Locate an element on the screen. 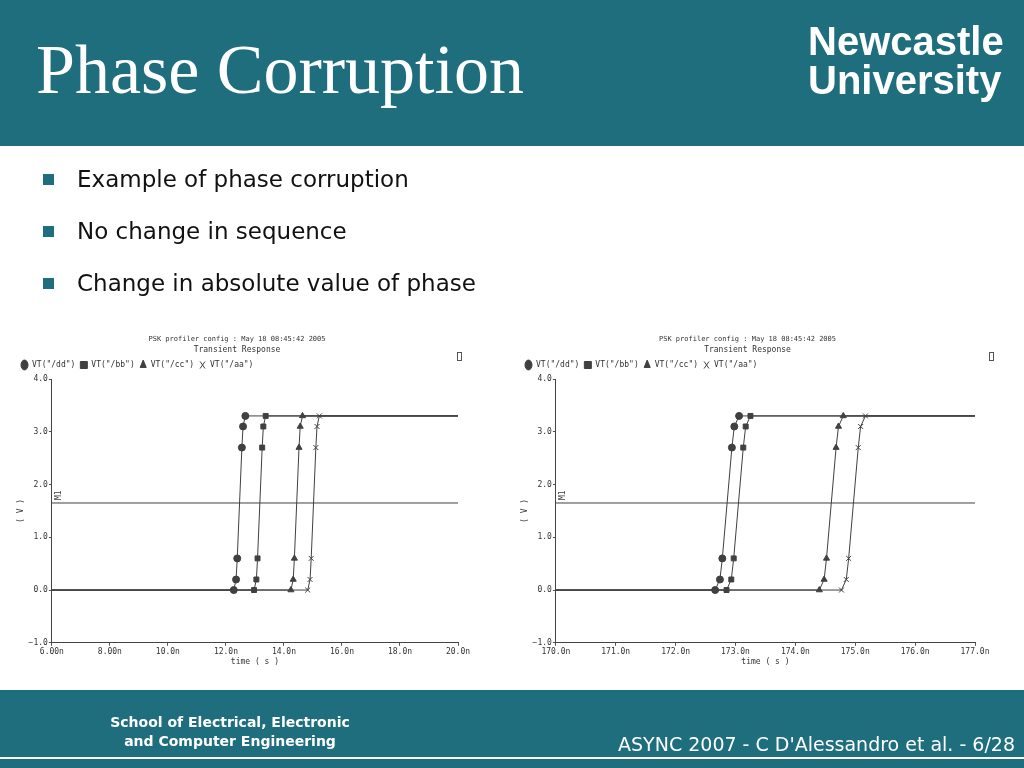 The height and width of the screenshot is (768, 1024). x-tick-label: 10.0n is located at coordinates (168, 651).